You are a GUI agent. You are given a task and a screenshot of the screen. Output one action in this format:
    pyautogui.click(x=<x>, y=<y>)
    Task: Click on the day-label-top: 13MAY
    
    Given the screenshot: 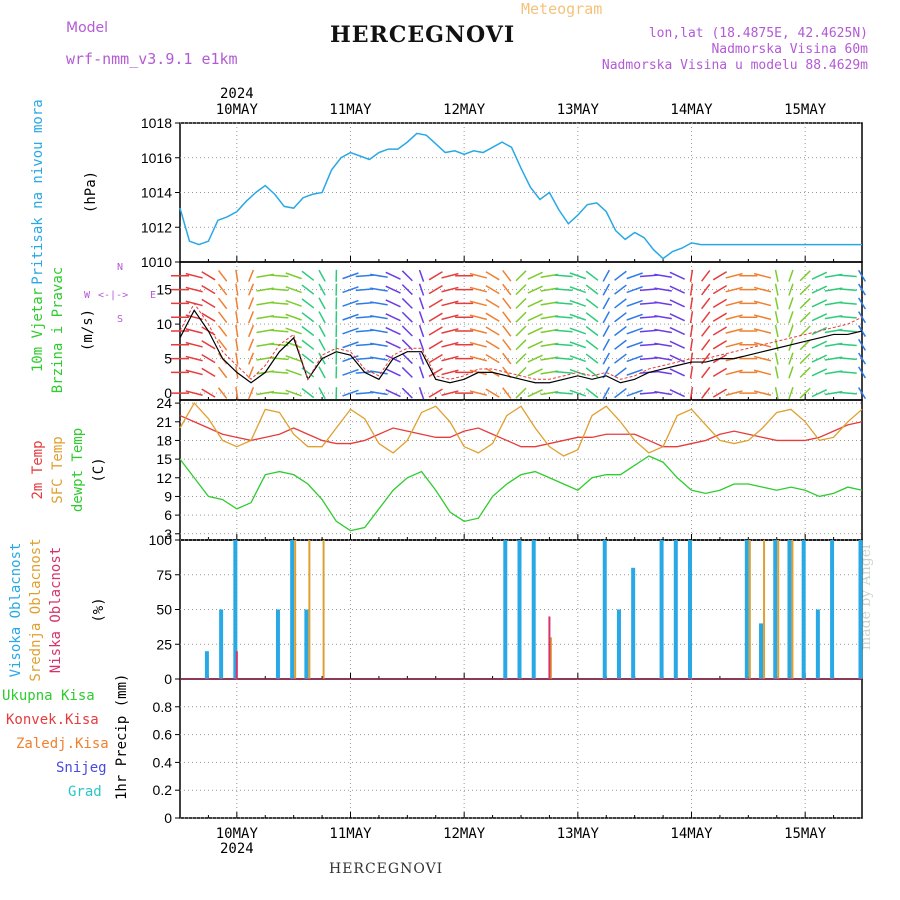 What is the action you would take?
    pyautogui.click(x=578, y=110)
    